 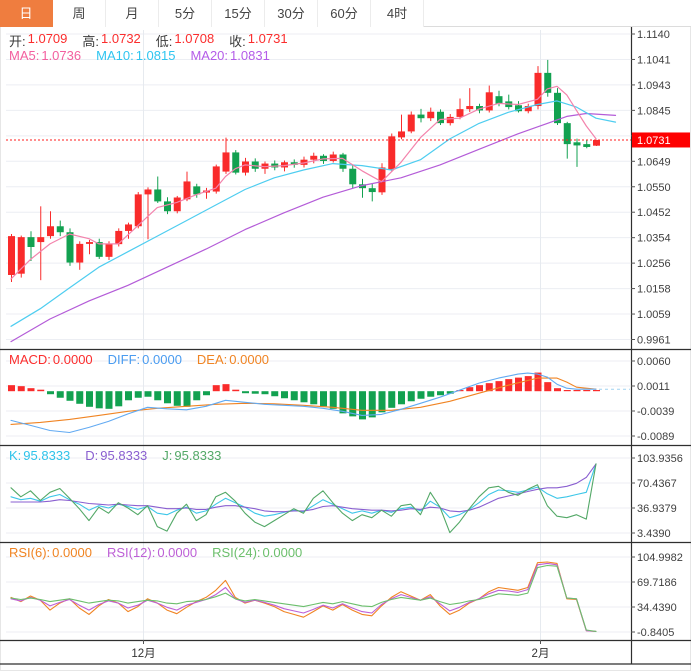 What do you see at coordinates (397, 13) in the screenshot?
I see `tab-4hour: 4时` at bounding box center [397, 13].